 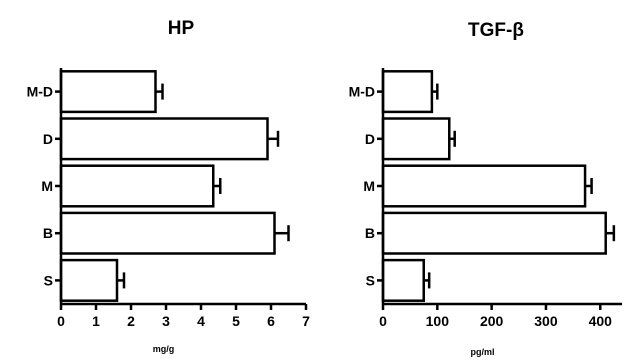 I want to click on hp-x-tick-label-2: 2, so click(x=131, y=321).